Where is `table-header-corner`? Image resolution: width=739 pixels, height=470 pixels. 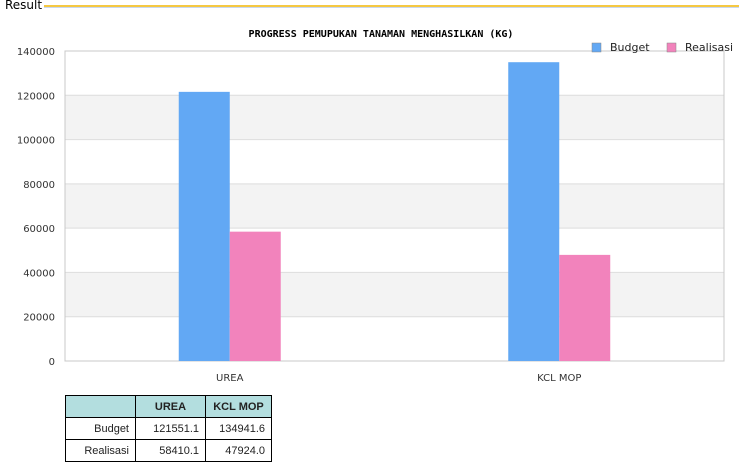
table-header-corner is located at coordinates (100, 406).